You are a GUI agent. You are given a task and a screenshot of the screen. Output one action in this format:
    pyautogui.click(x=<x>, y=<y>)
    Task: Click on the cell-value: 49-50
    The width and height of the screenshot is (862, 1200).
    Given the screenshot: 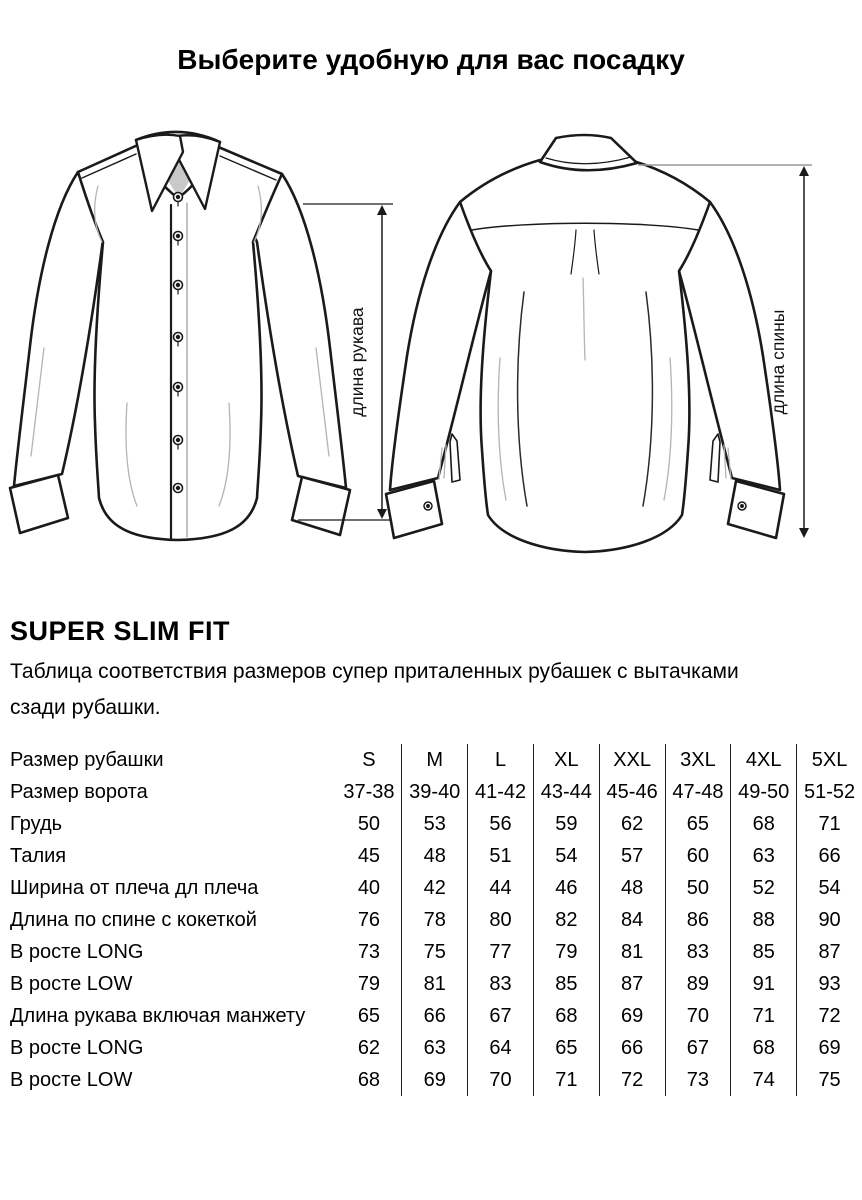 What is the action you would take?
    pyautogui.click(x=764, y=792)
    